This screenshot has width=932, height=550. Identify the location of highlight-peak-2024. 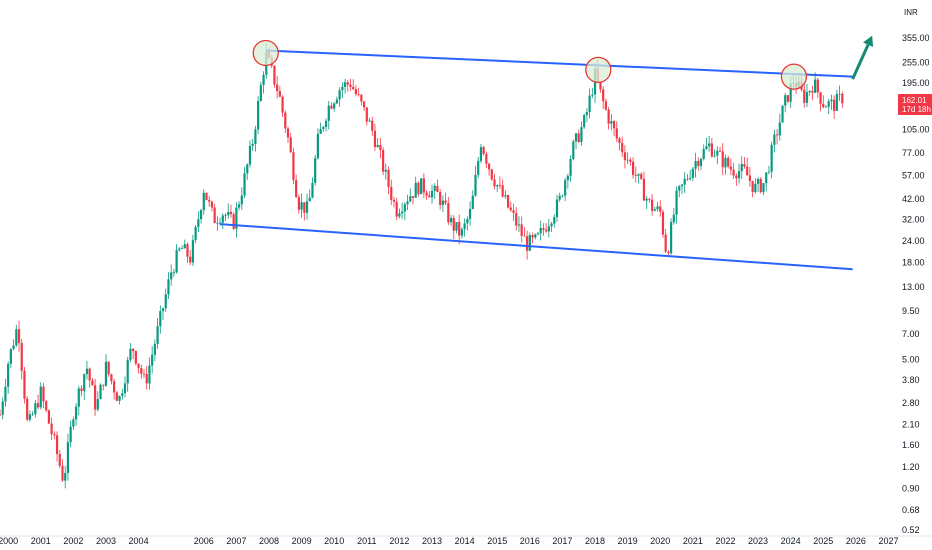
(794, 76).